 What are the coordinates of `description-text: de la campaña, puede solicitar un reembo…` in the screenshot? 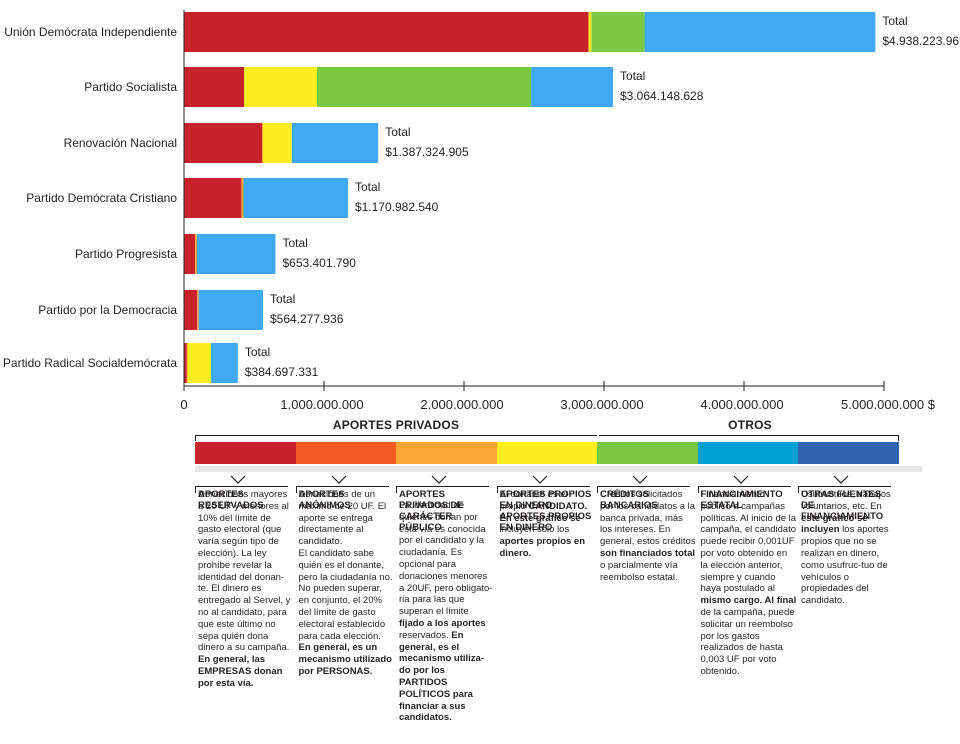 It's located at (747, 641).